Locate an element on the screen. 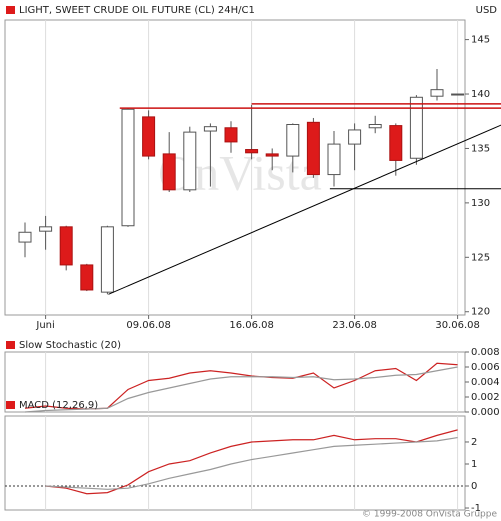 Image resolution: width=501 pixels, height=521 pixels. x-tick-label: Juni is located at coordinates (44, 325).